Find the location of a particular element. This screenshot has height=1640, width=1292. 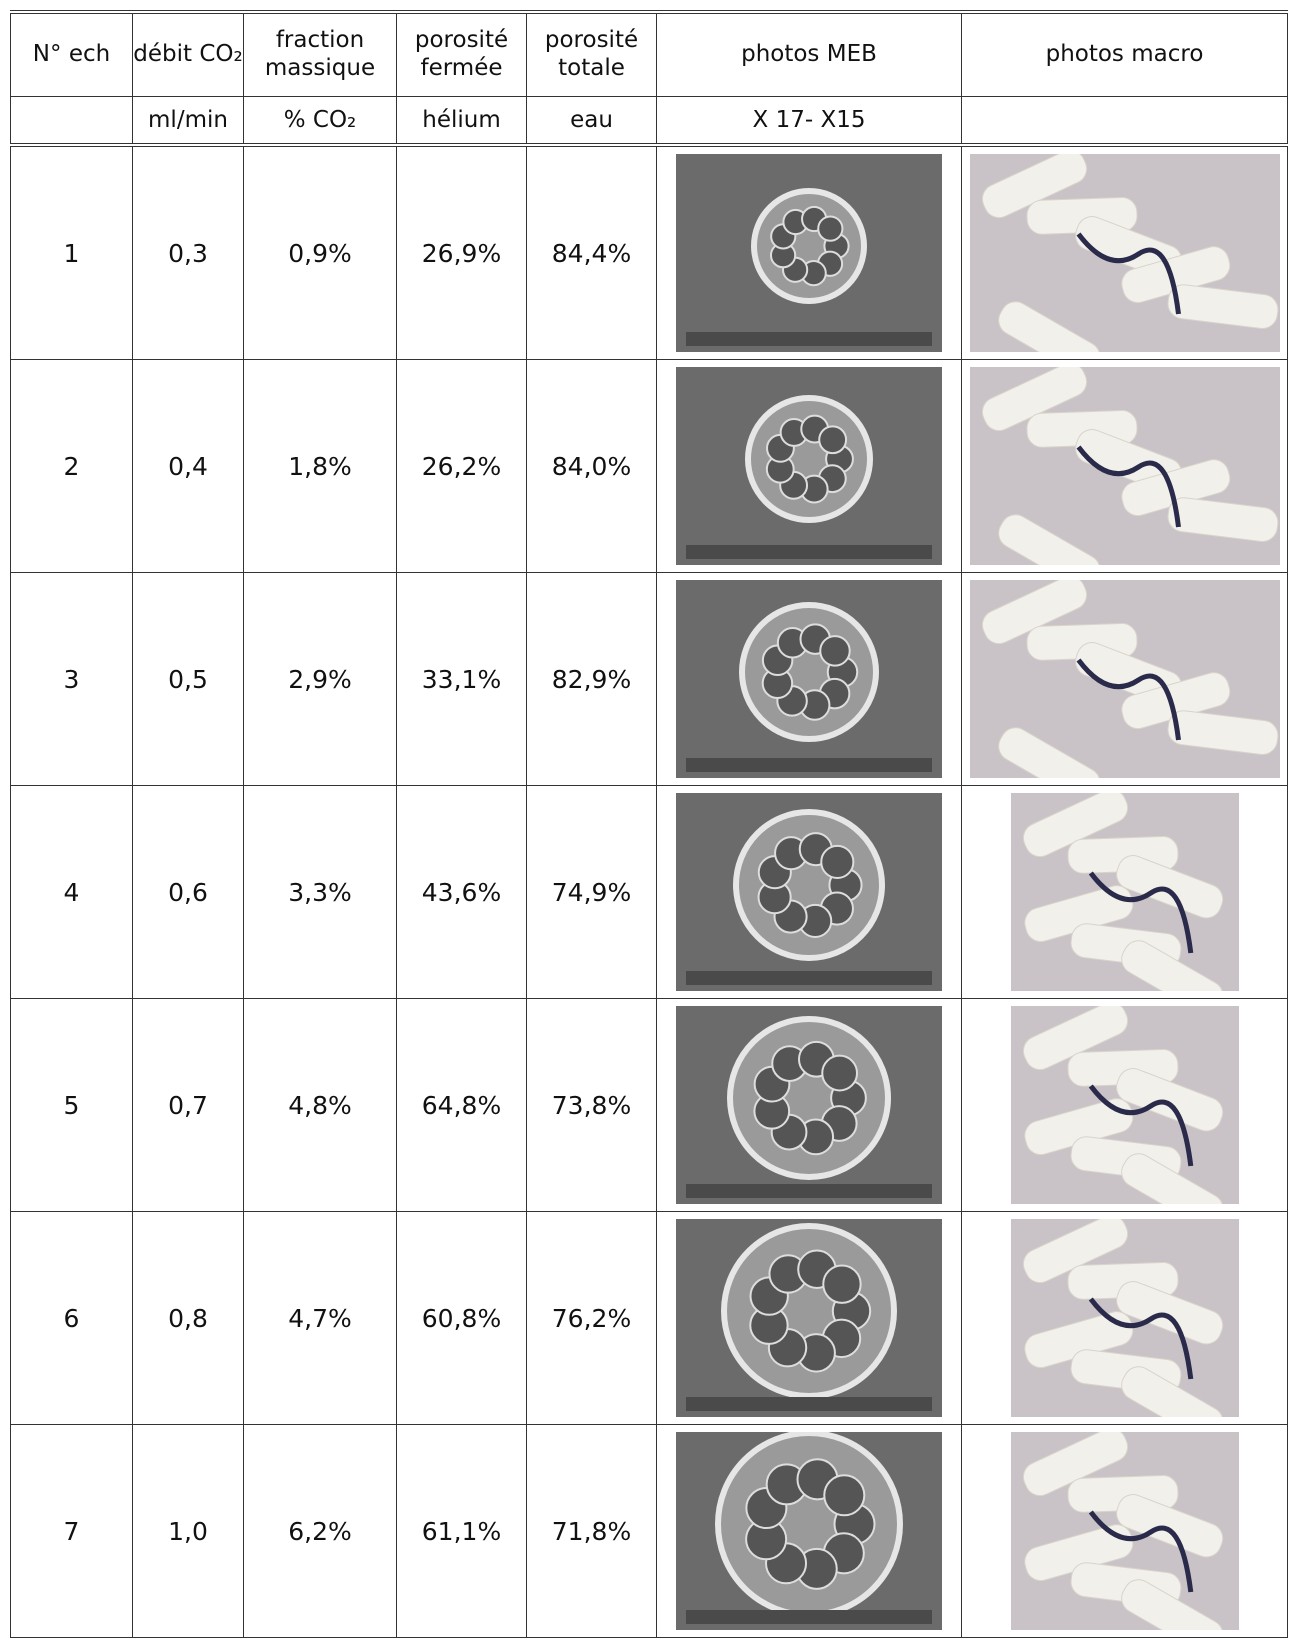

header-cell: ml/min is located at coordinates (188, 121).